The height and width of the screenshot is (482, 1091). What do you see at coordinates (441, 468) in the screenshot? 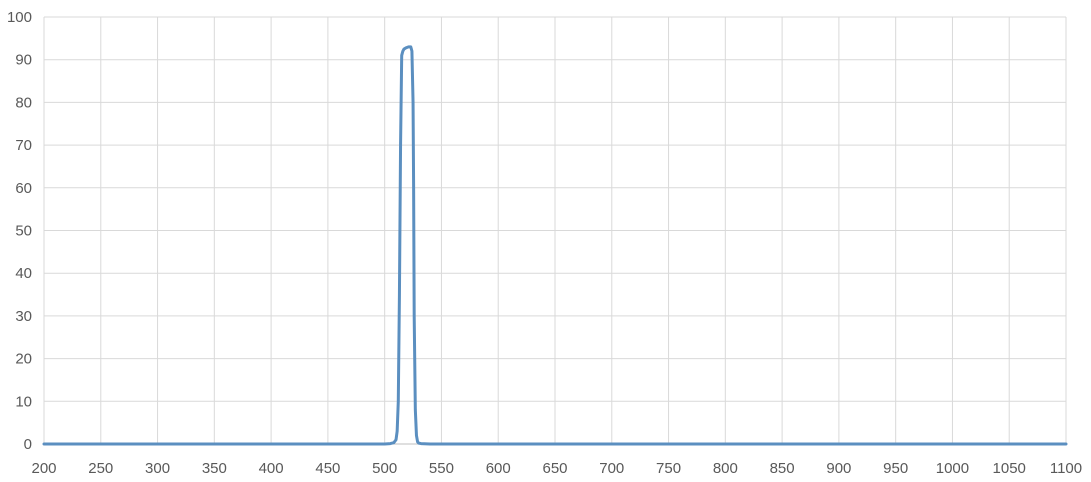
I see `x-tick-label: 550` at bounding box center [441, 468].